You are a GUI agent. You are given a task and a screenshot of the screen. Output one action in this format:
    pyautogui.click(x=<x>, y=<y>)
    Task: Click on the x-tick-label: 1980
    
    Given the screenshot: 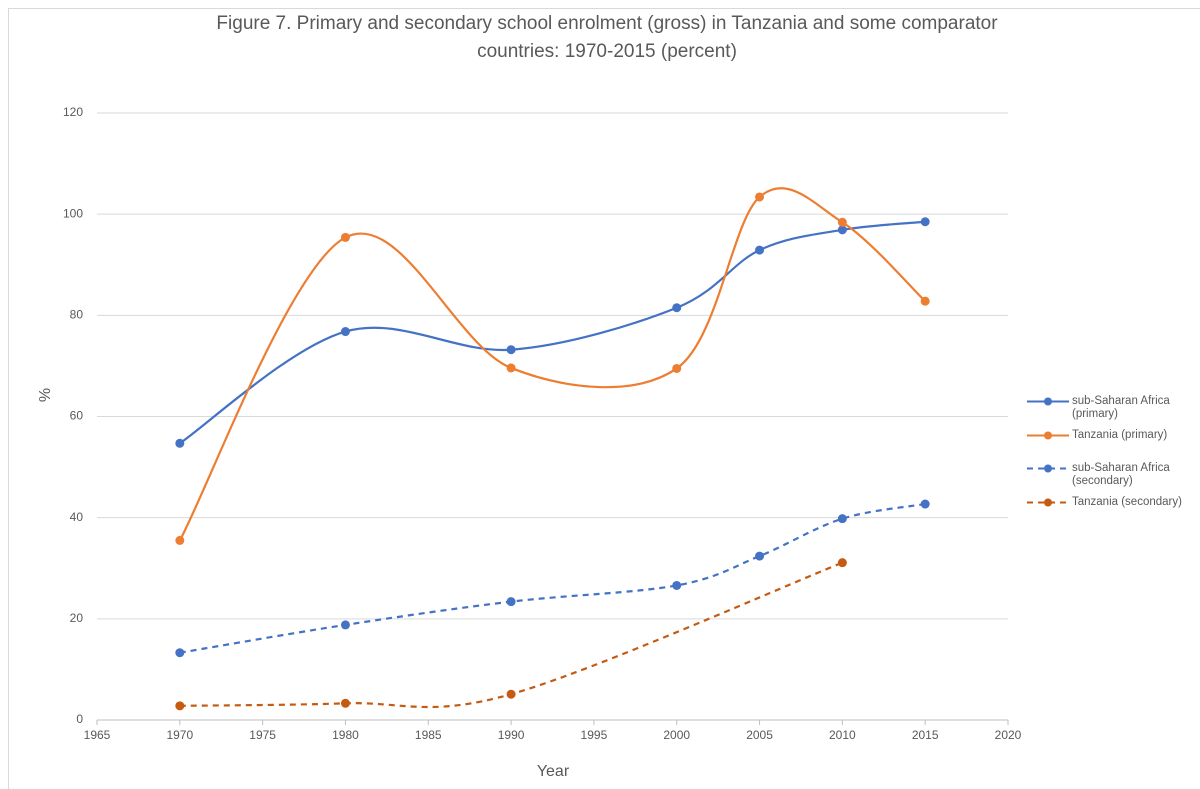 What is the action you would take?
    pyautogui.click(x=345, y=735)
    